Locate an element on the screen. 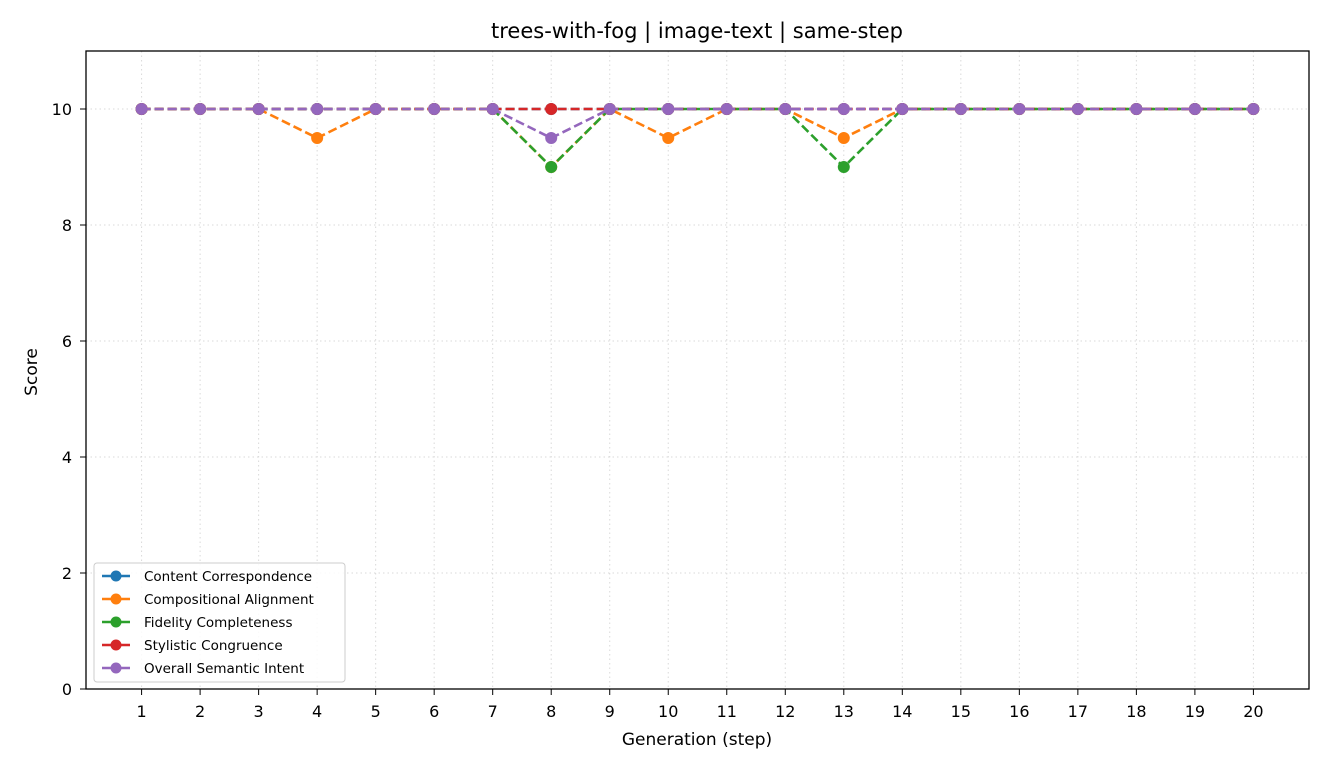  x-tick-label: 11 is located at coordinates (727, 711).